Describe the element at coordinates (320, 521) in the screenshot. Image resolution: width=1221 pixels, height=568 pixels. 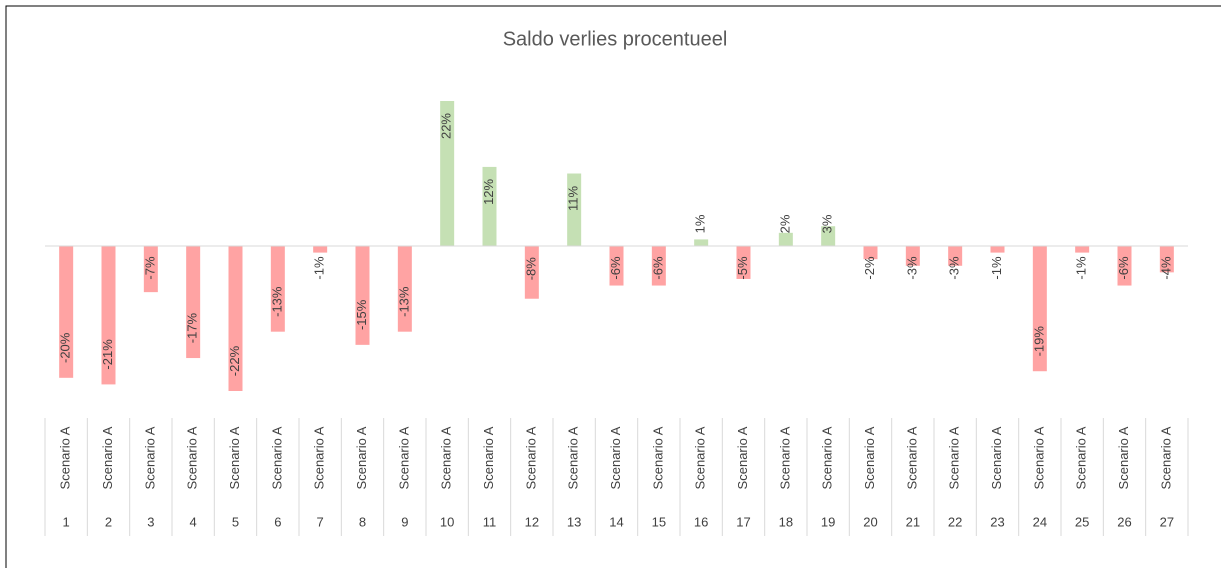
I see `x-tick-label: 7` at that location.